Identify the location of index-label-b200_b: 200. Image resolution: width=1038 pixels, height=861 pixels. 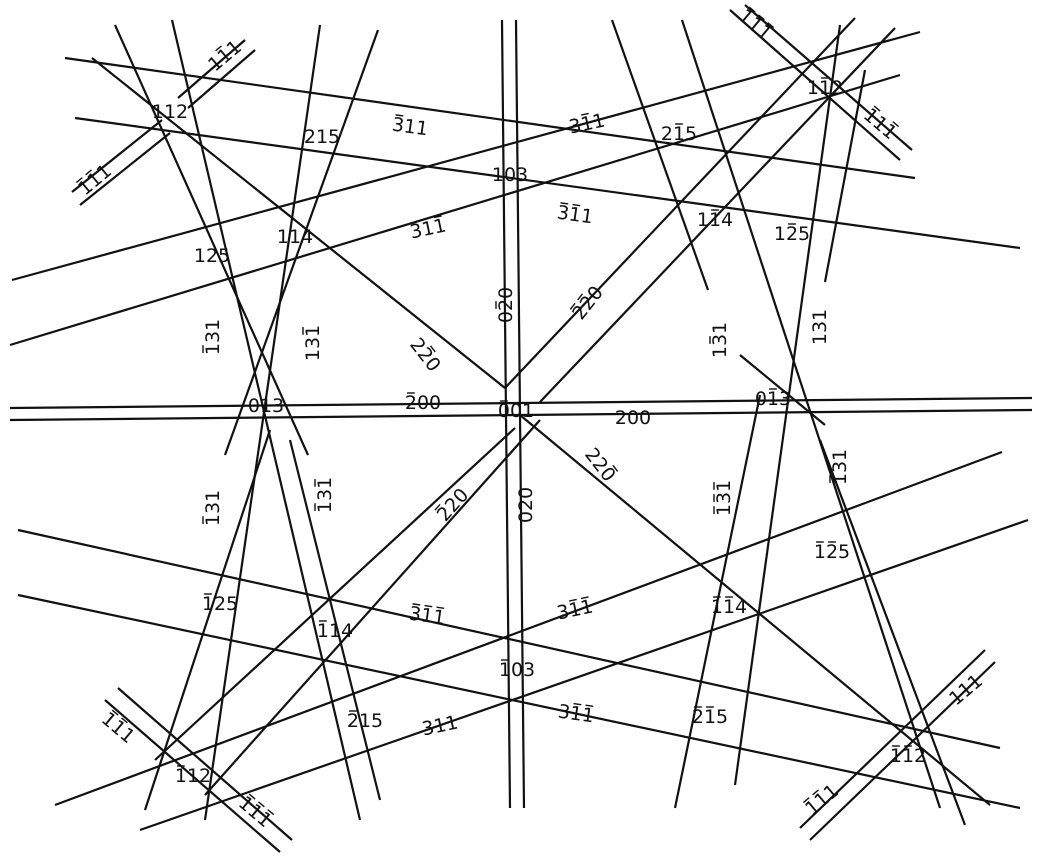
(633, 418).